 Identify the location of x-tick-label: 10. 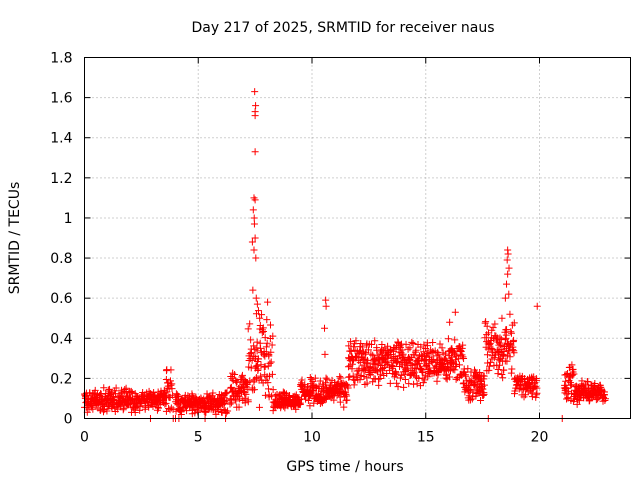
(312, 438).